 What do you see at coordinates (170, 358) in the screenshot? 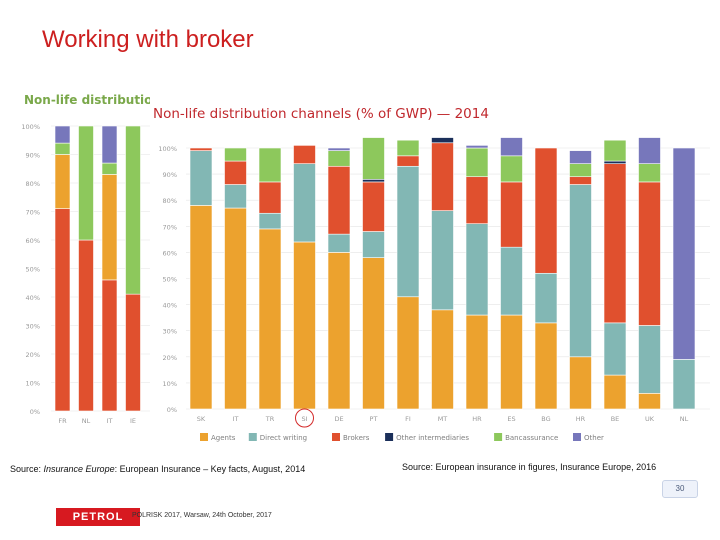
I see `y-tick-label-1-2: 20%` at bounding box center [170, 358].